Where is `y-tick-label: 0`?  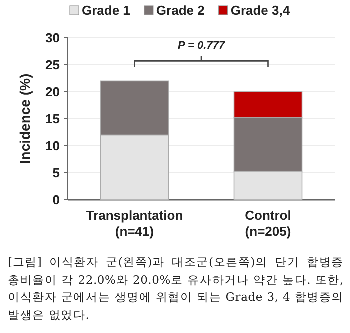
y-tick-label: 0 is located at coordinates (56, 200).